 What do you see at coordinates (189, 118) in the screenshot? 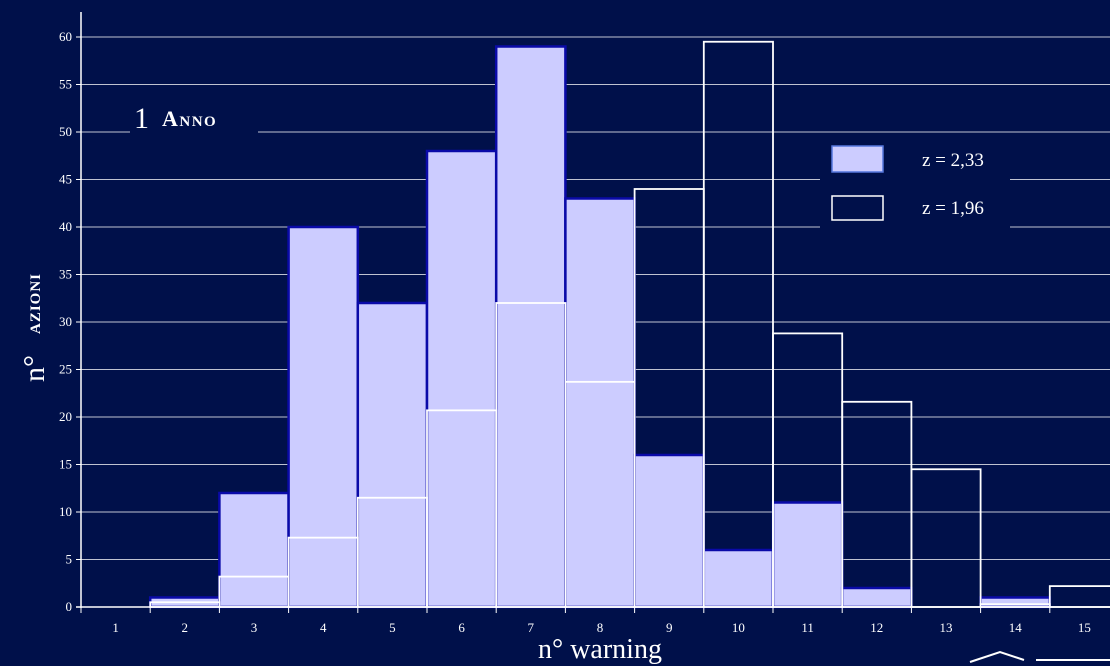
I see `title-word: Anno` at bounding box center [189, 118].